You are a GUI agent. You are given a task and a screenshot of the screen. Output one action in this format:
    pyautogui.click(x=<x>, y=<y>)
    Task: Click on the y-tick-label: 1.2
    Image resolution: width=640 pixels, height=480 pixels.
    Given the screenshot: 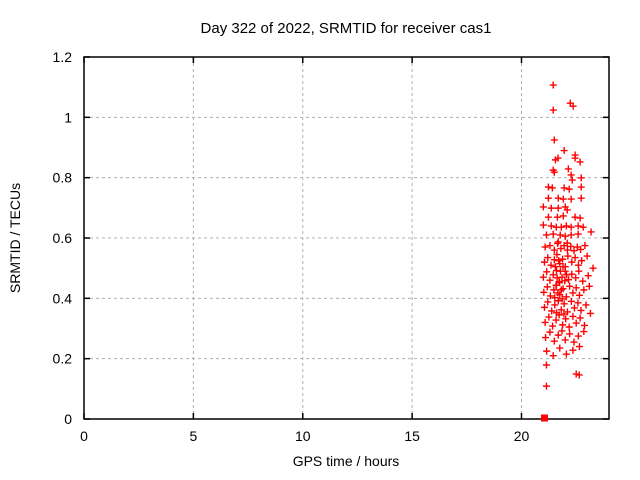 What is the action you would take?
    pyautogui.click(x=63, y=57)
    